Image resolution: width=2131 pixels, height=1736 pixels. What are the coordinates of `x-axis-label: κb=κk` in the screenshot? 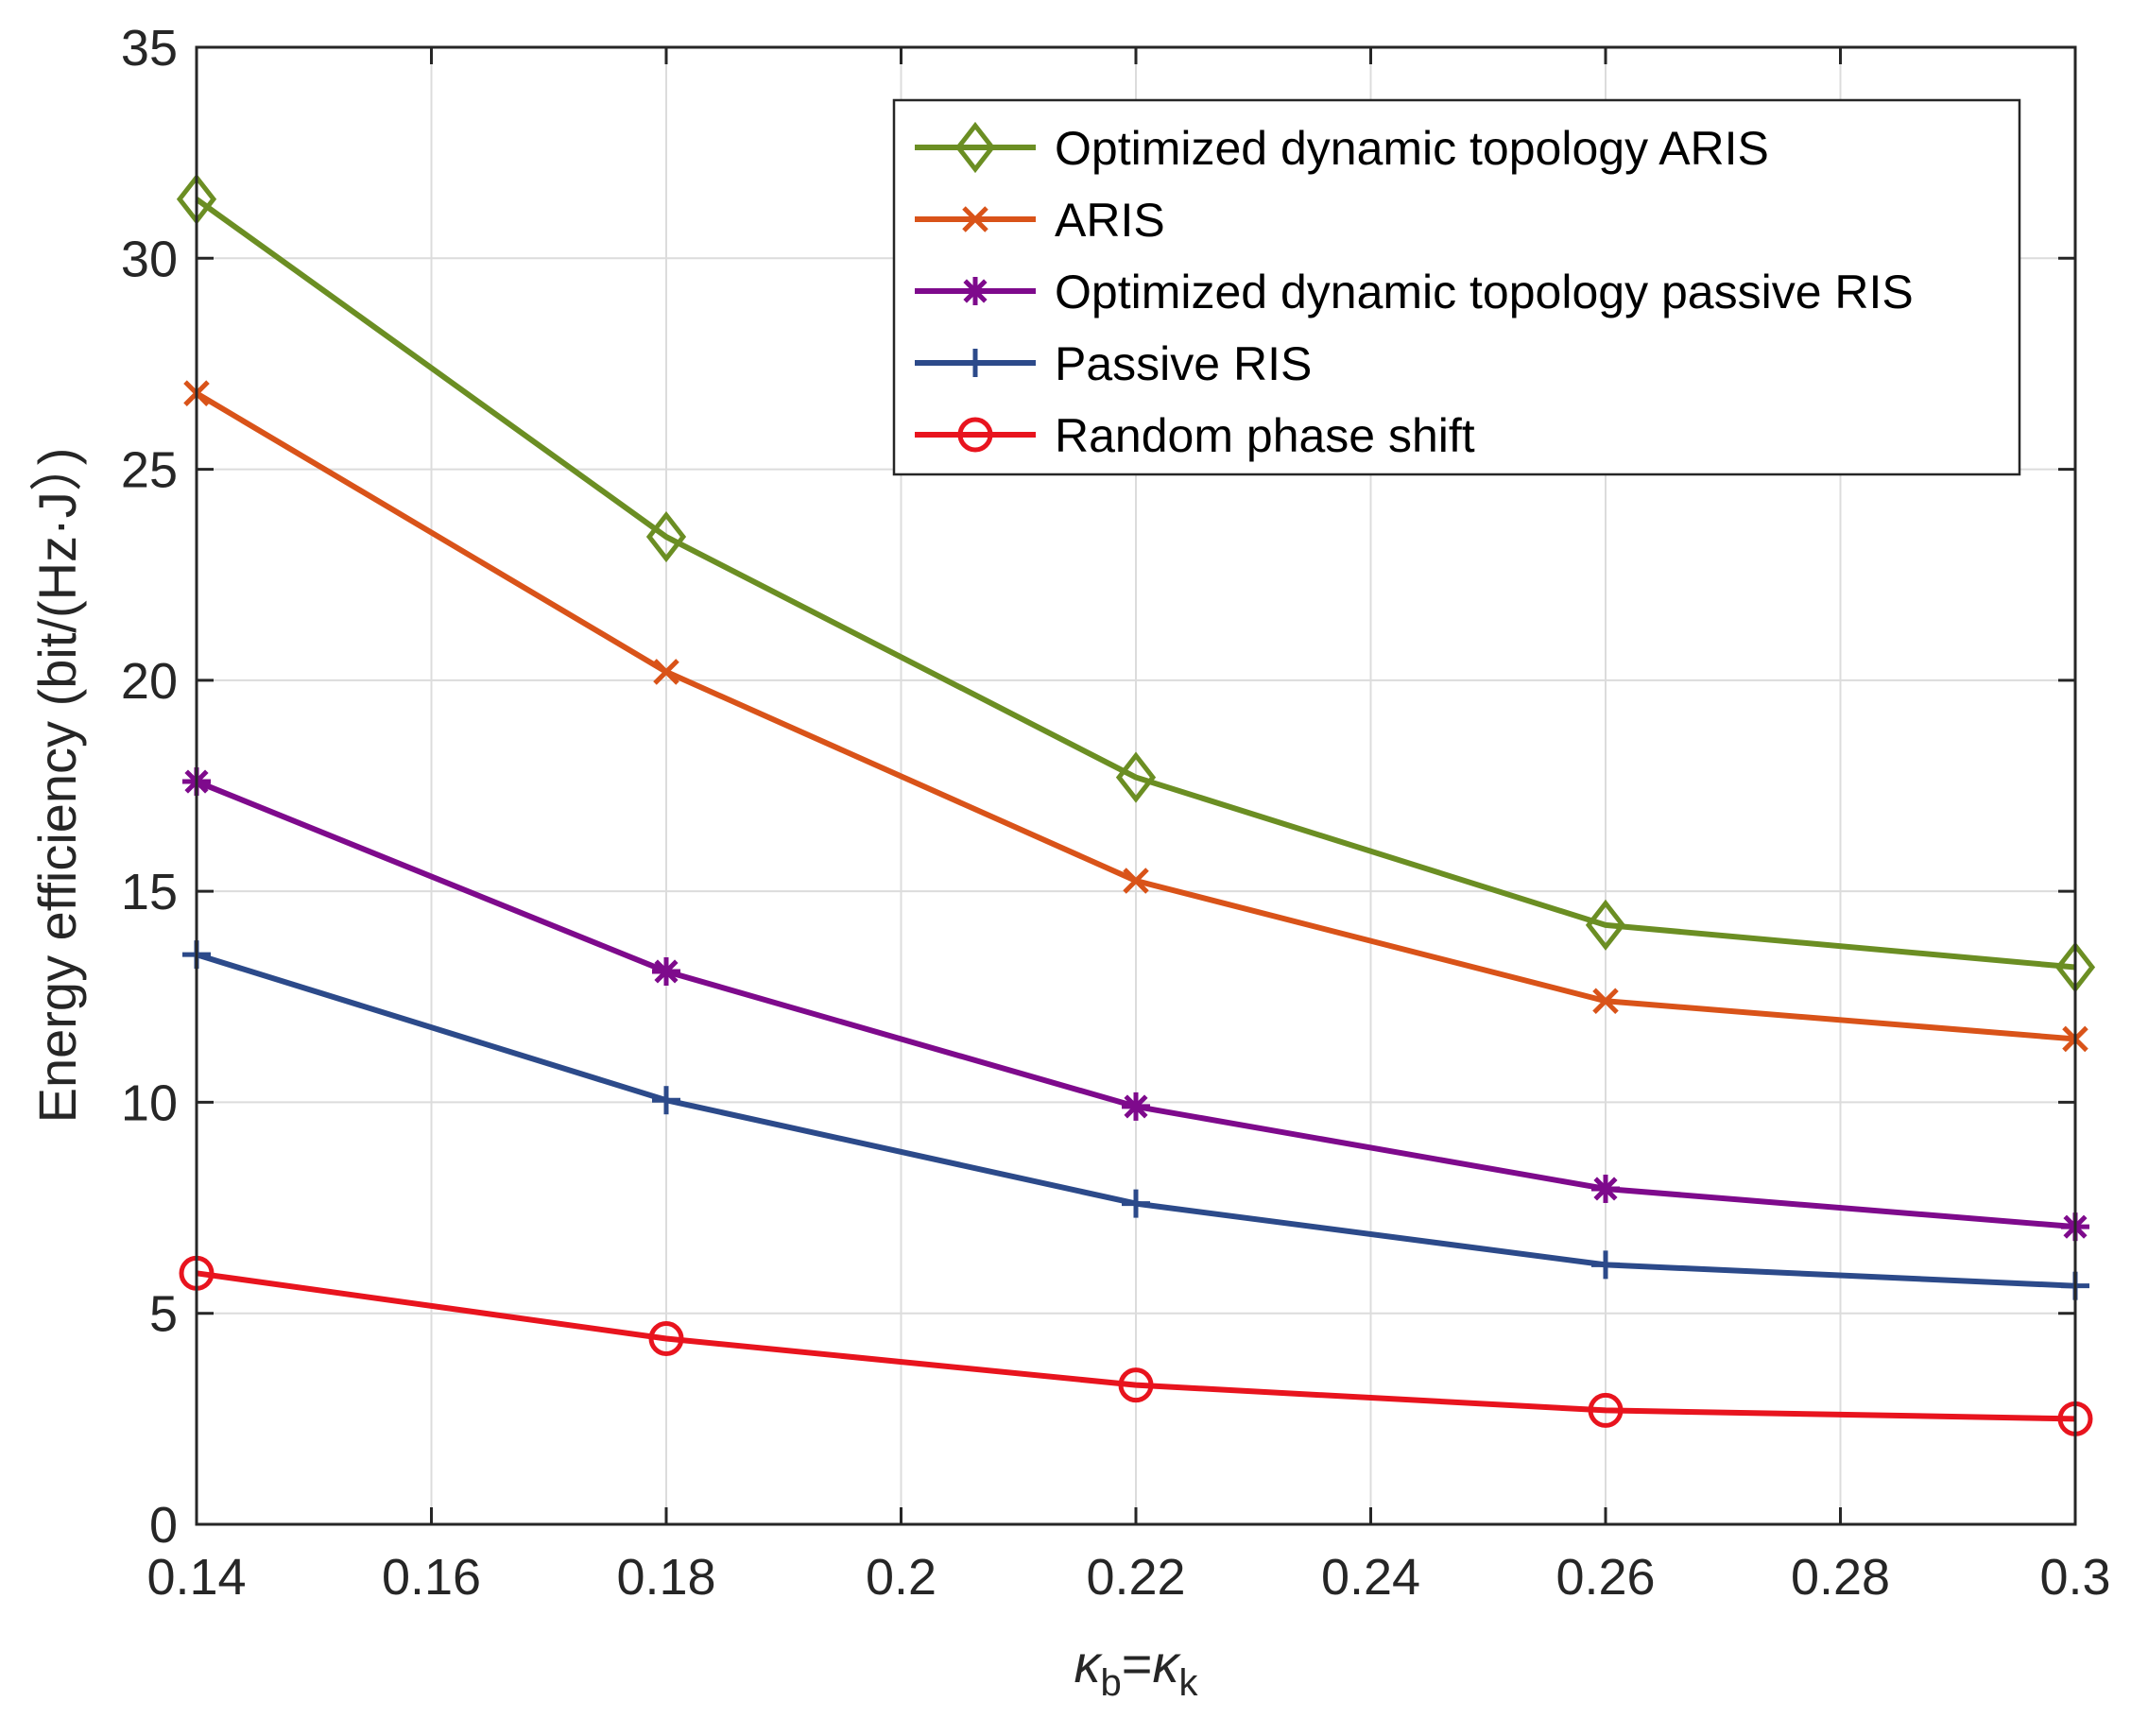 It's located at (1136, 1669).